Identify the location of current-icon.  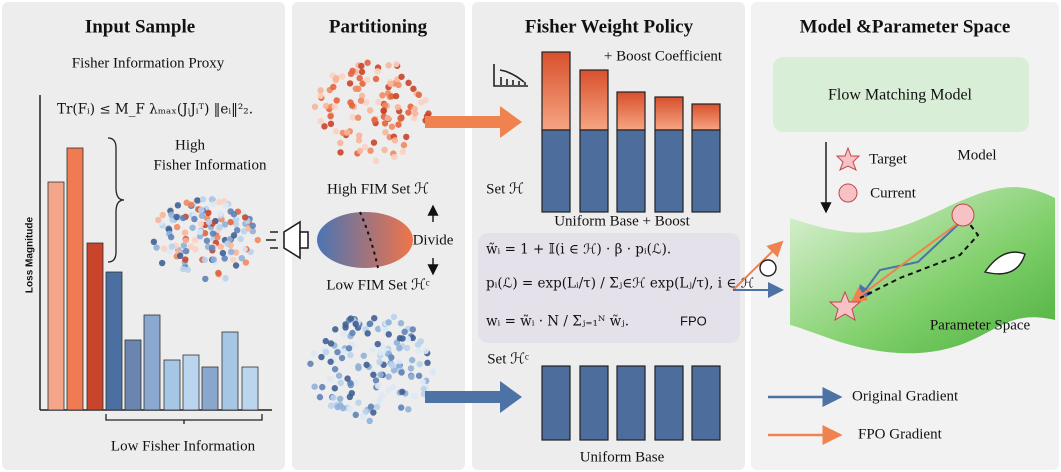
(848, 193).